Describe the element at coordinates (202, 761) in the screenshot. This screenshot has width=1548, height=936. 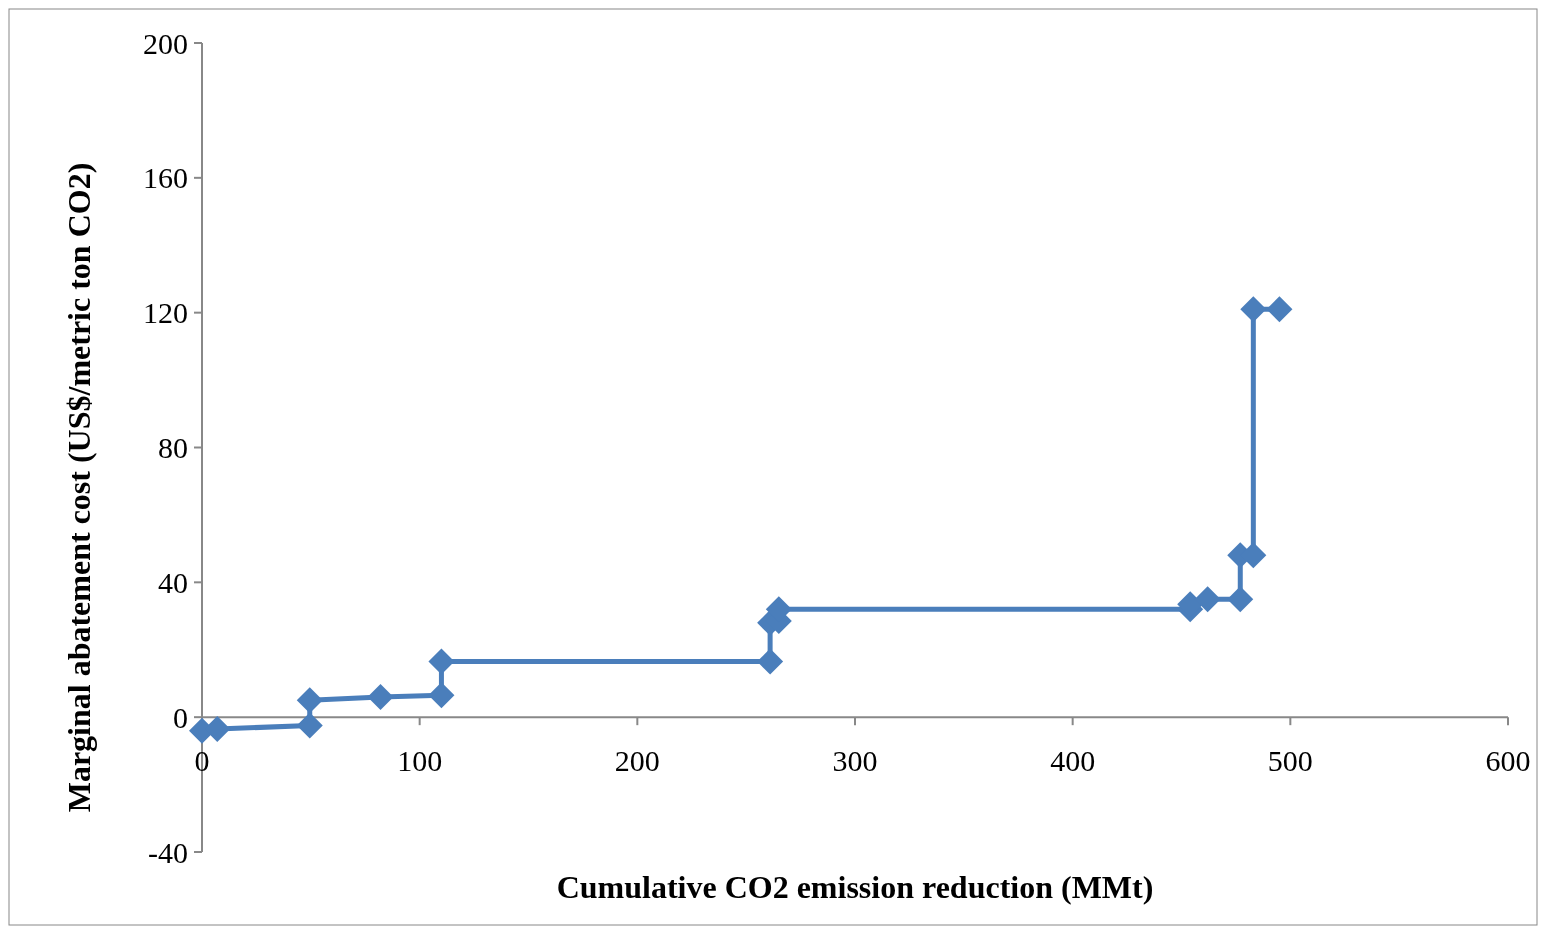
I see `x-tick-label: 0` at that location.